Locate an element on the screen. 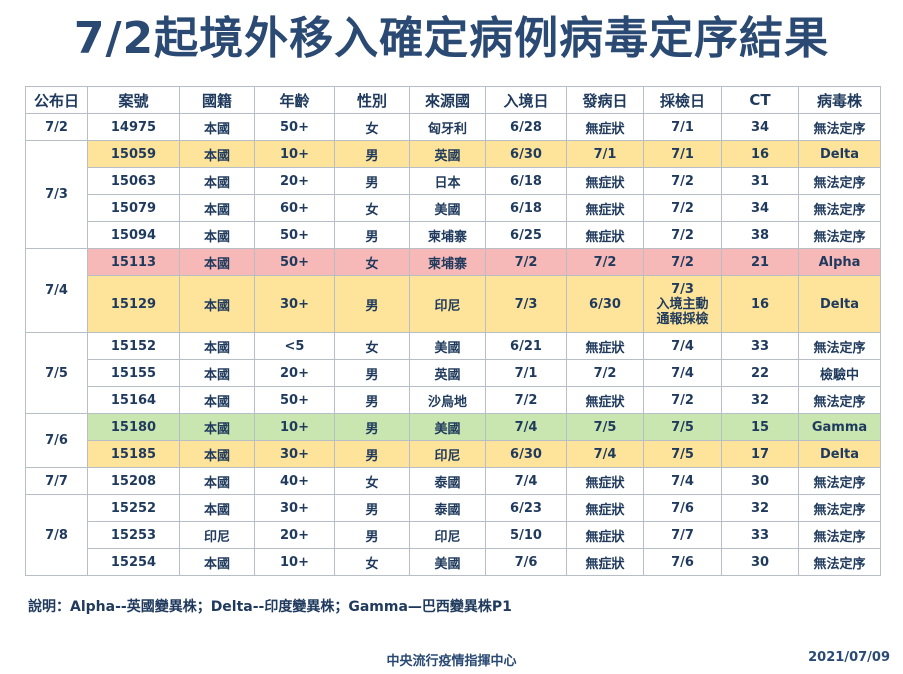  table-cell: <5 is located at coordinates (294, 346).